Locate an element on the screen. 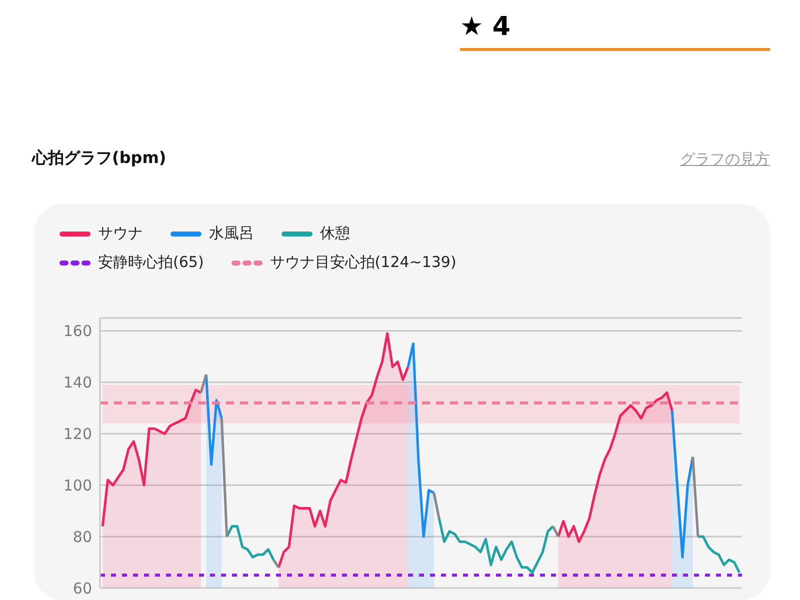 Image resolution: width=800 pixels, height=600 pixels. legend-label: 水風呂 is located at coordinates (231, 233).